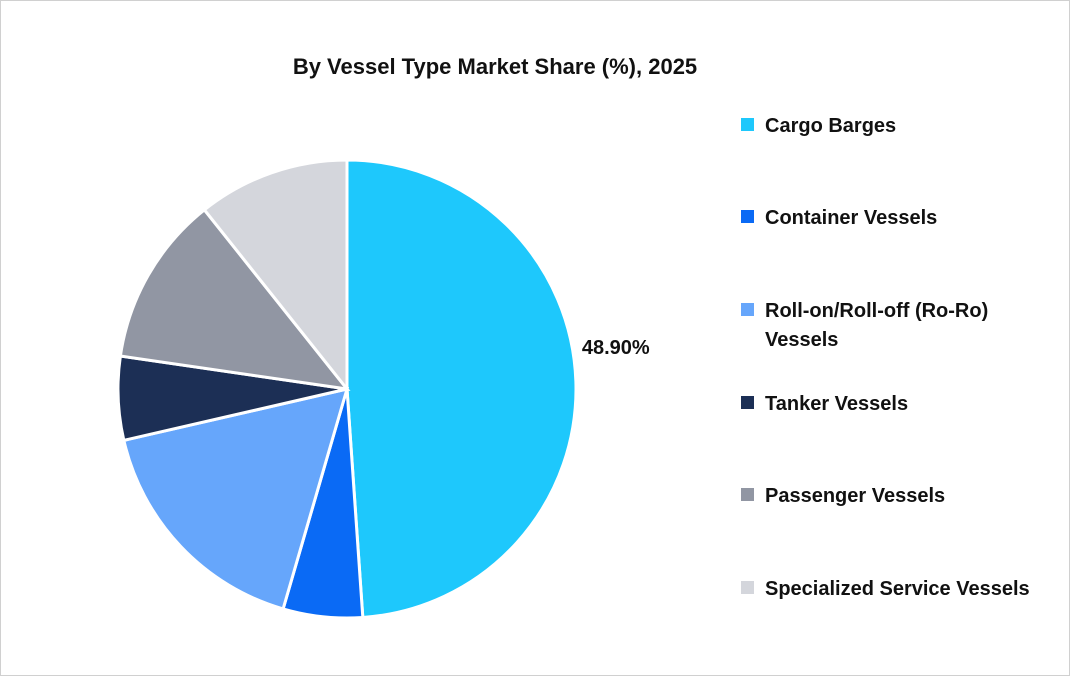 Image resolution: width=1070 pixels, height=676 pixels. What do you see at coordinates (877, 325) in the screenshot?
I see `legend-label: Roll-on/Roll-off (Ro-Ro) Vessels` at bounding box center [877, 325].